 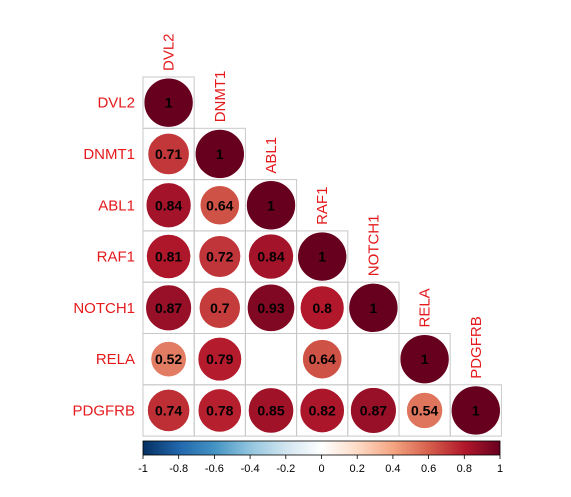 What do you see at coordinates (116, 103) in the screenshot?
I see `row-label-dvl2: DVL2` at bounding box center [116, 103].